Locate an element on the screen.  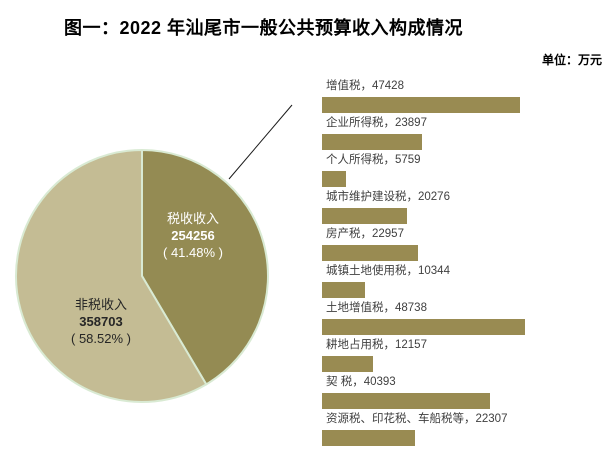
bar-label: 企业所得税，23897 is located at coordinates (376, 123).